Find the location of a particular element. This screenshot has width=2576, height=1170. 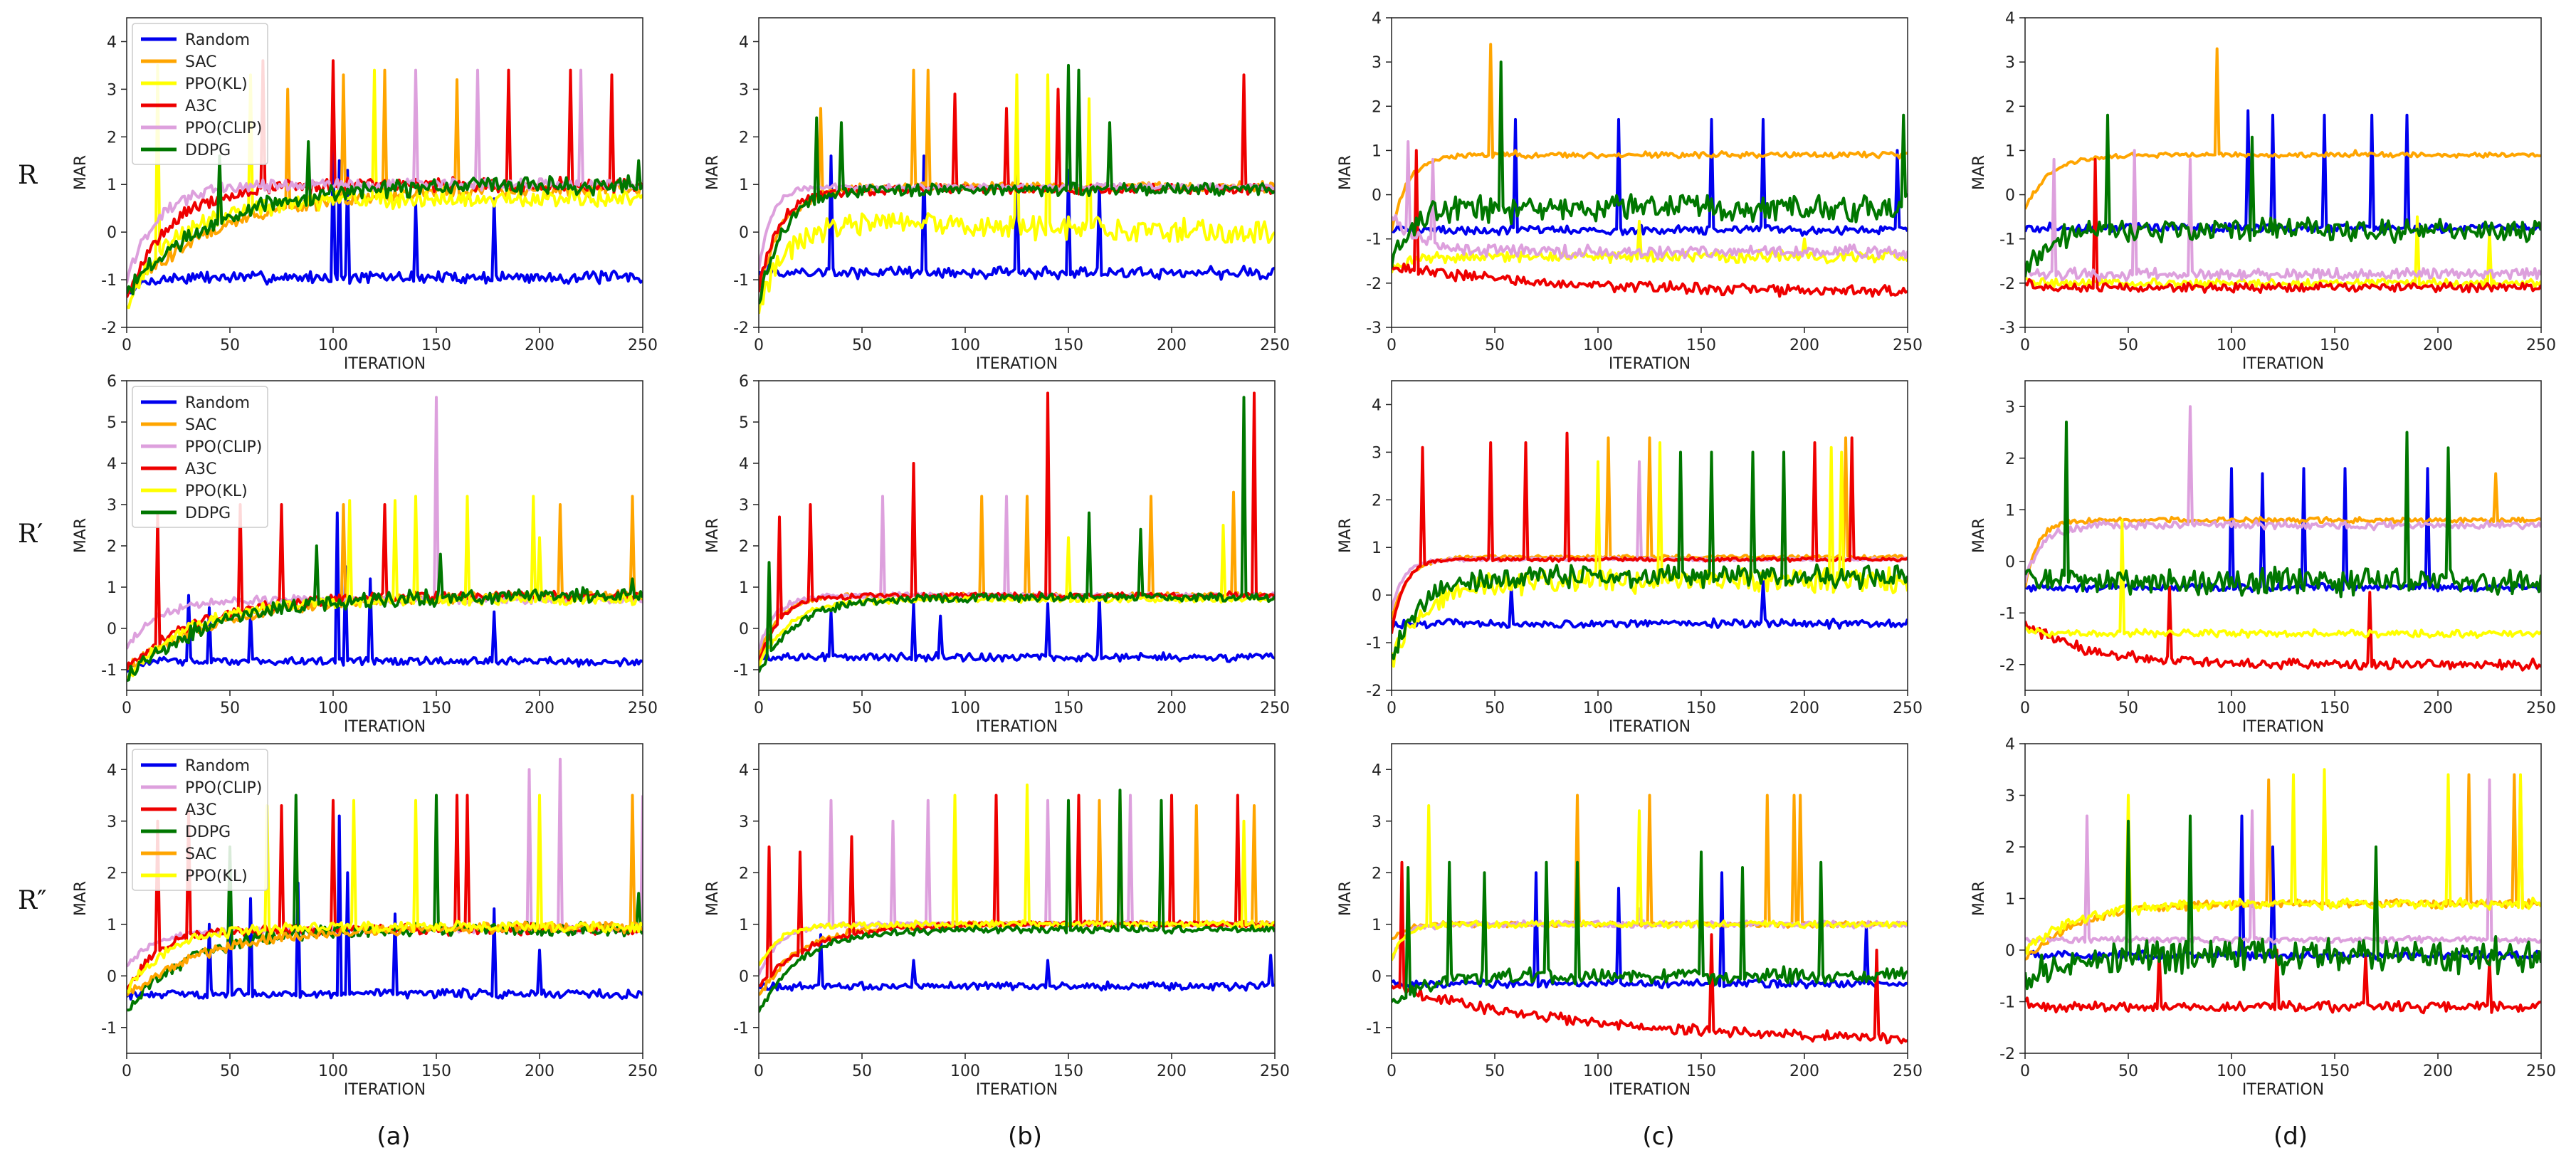

panel-r2c3-ytick-label: 0 is located at coordinates (2010, 951).